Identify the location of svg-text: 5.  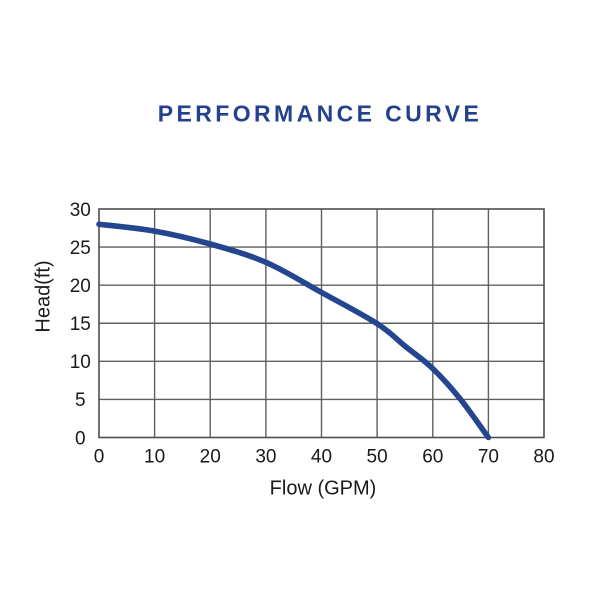
(80, 400).